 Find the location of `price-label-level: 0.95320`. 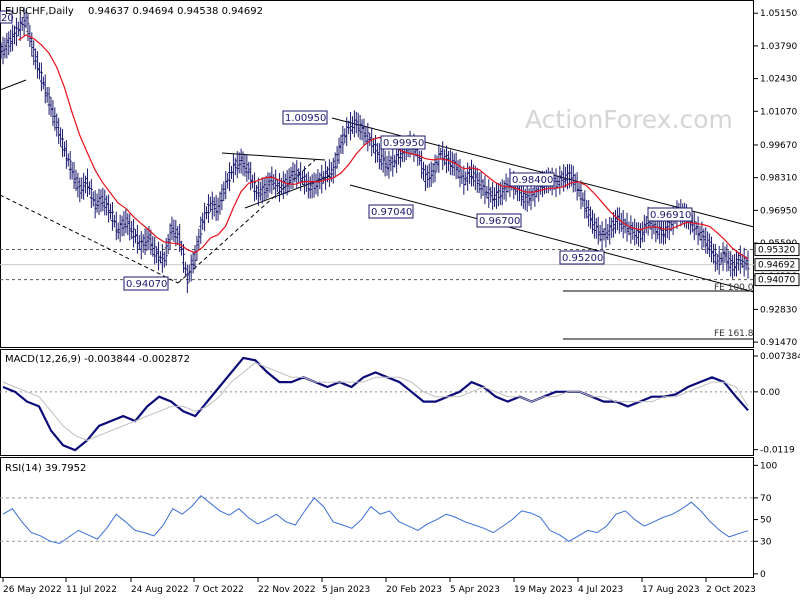

price-label-level: 0.95320 is located at coordinates (776, 251).